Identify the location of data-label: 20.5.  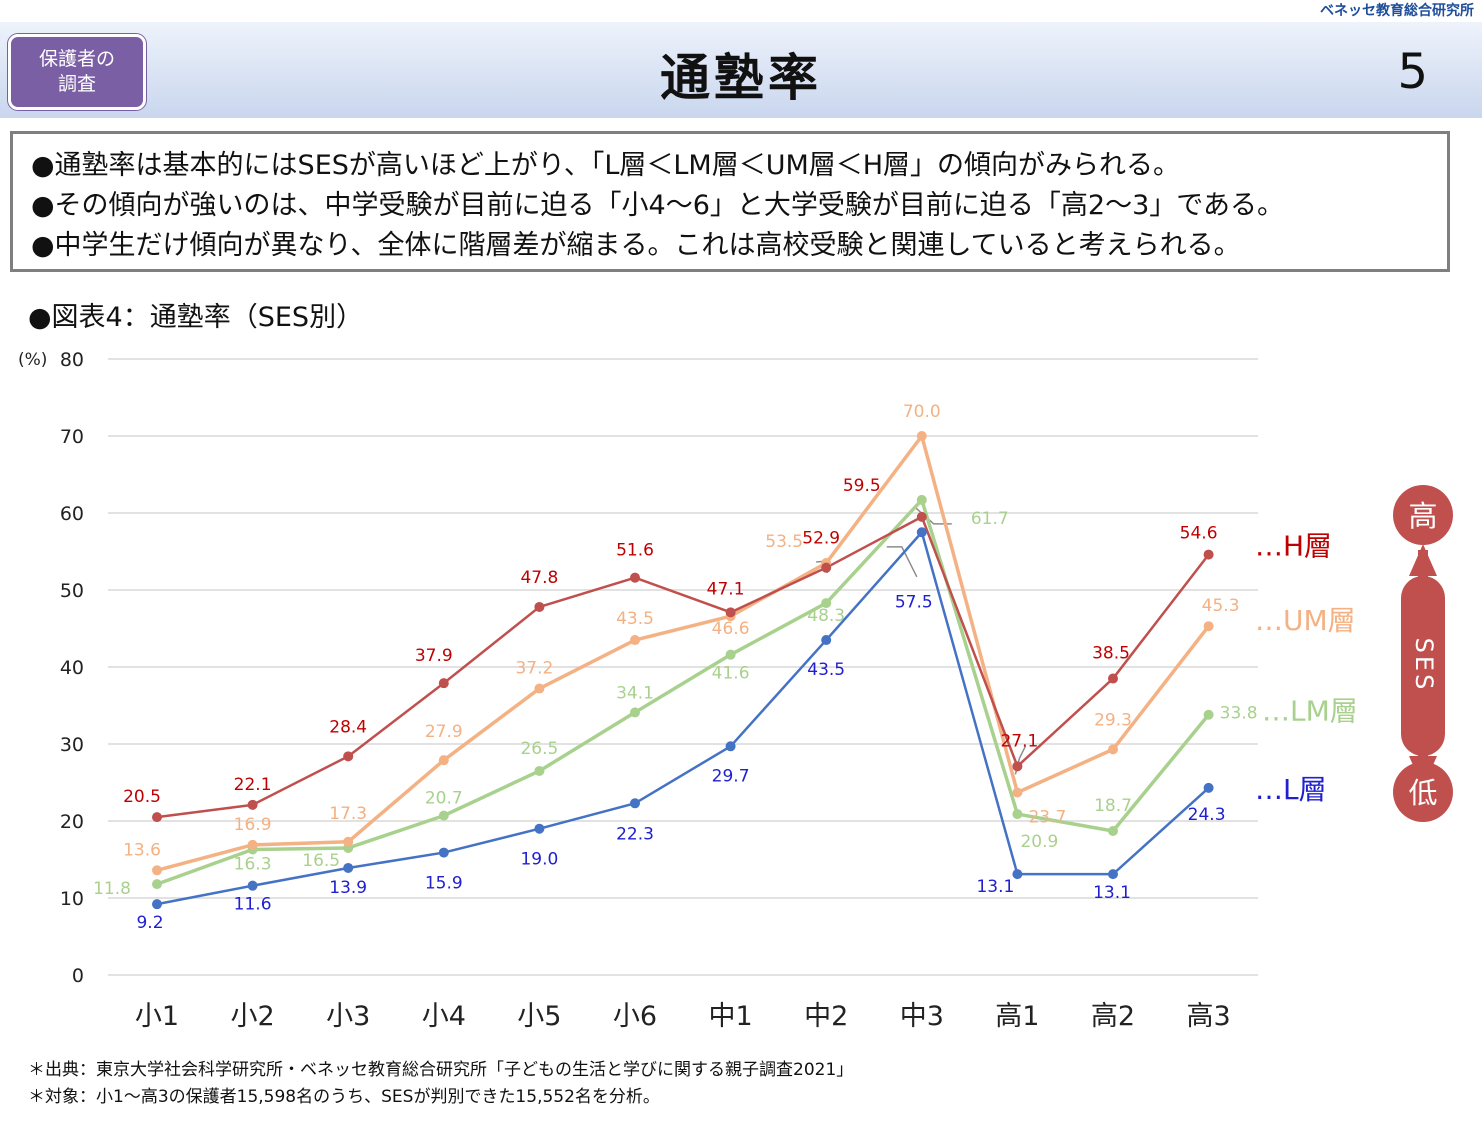
(142, 797).